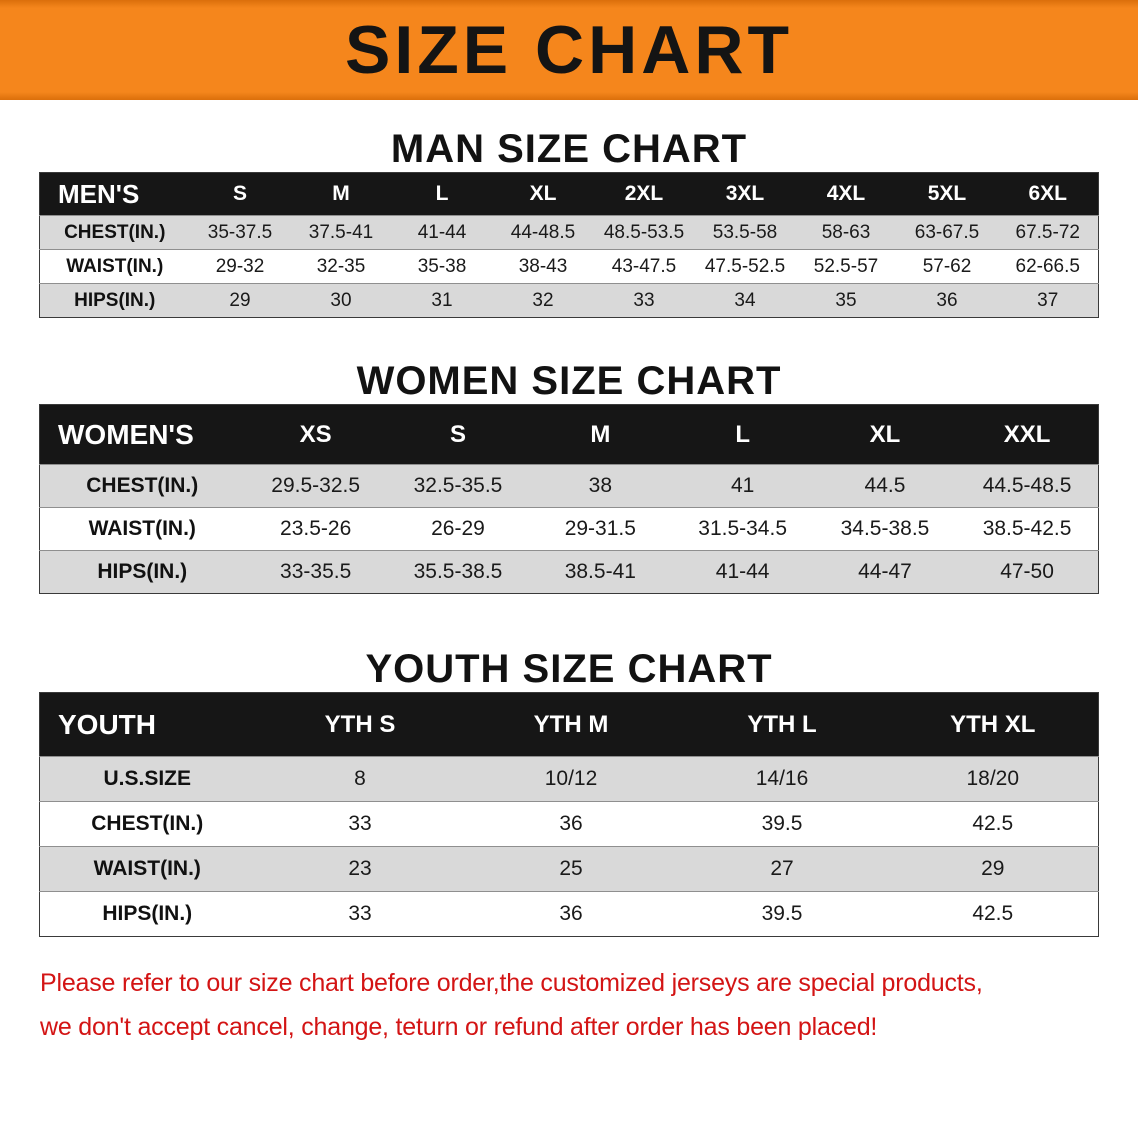 Image resolution: width=1138 pixels, height=1132 pixels. I want to click on size-value-cell: 41, so click(742, 485).